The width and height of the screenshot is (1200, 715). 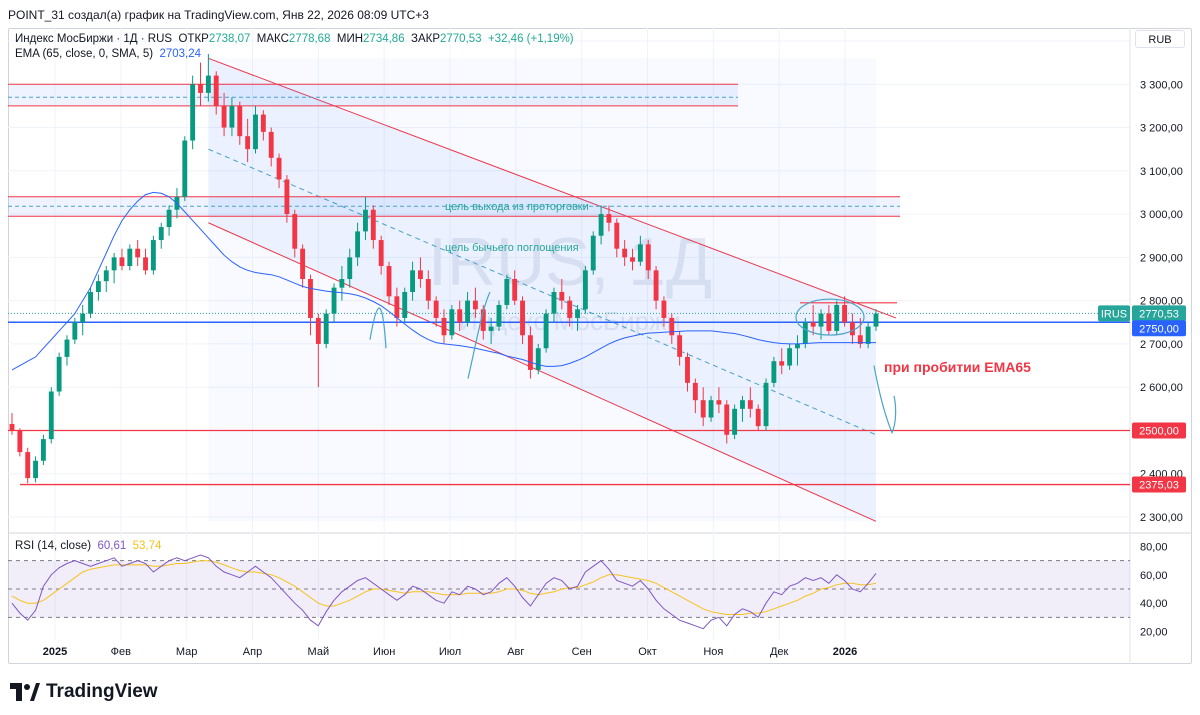 I want to click on price-tag: 2500,00, so click(x=1159, y=430).